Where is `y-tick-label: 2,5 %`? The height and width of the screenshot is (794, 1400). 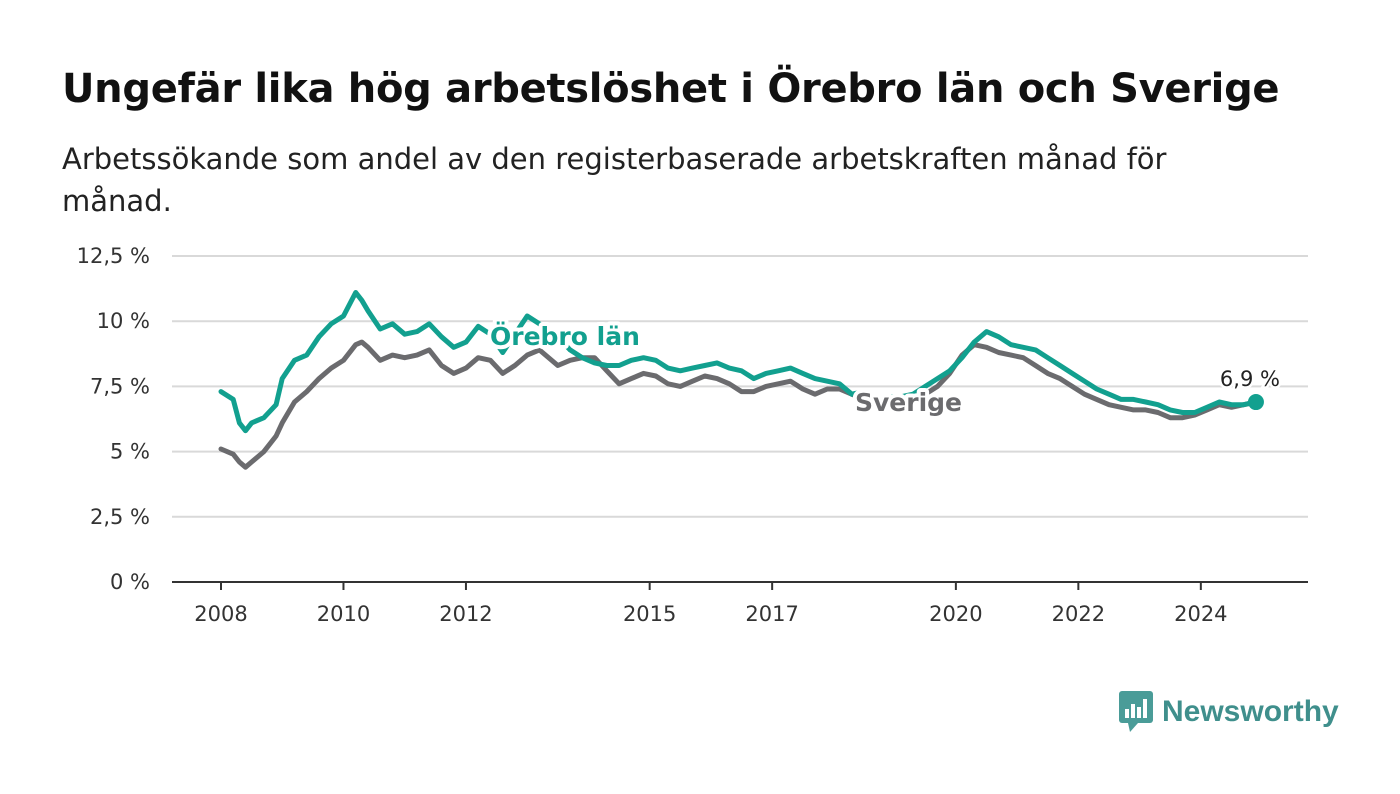 y-tick-label: 2,5 % is located at coordinates (120, 517).